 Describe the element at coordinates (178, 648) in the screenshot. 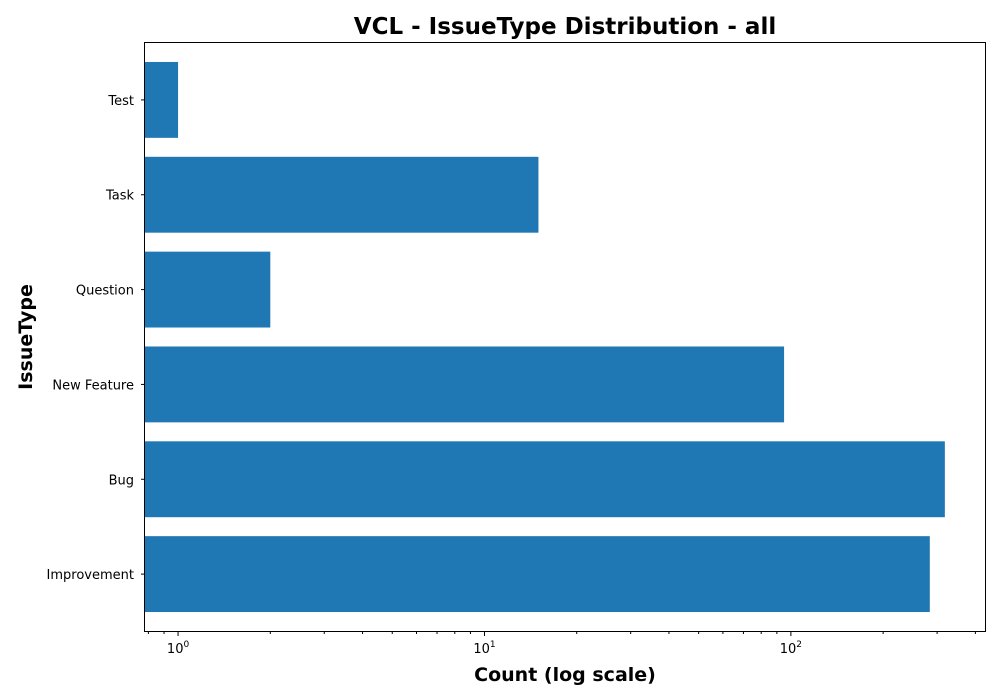

I see `x-tick-label-0: 100` at that location.